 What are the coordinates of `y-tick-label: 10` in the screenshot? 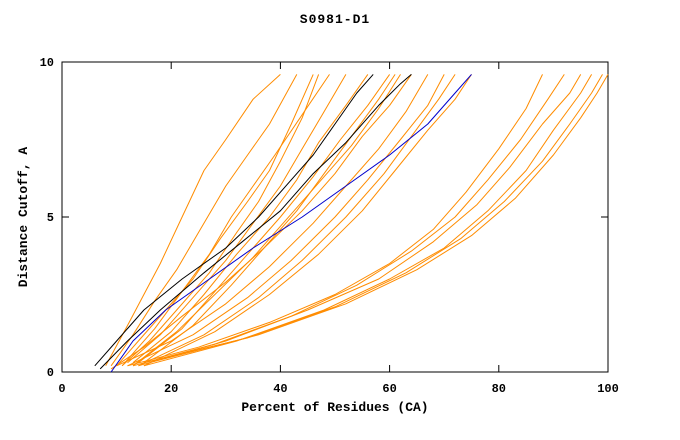 It's located at (47, 63).